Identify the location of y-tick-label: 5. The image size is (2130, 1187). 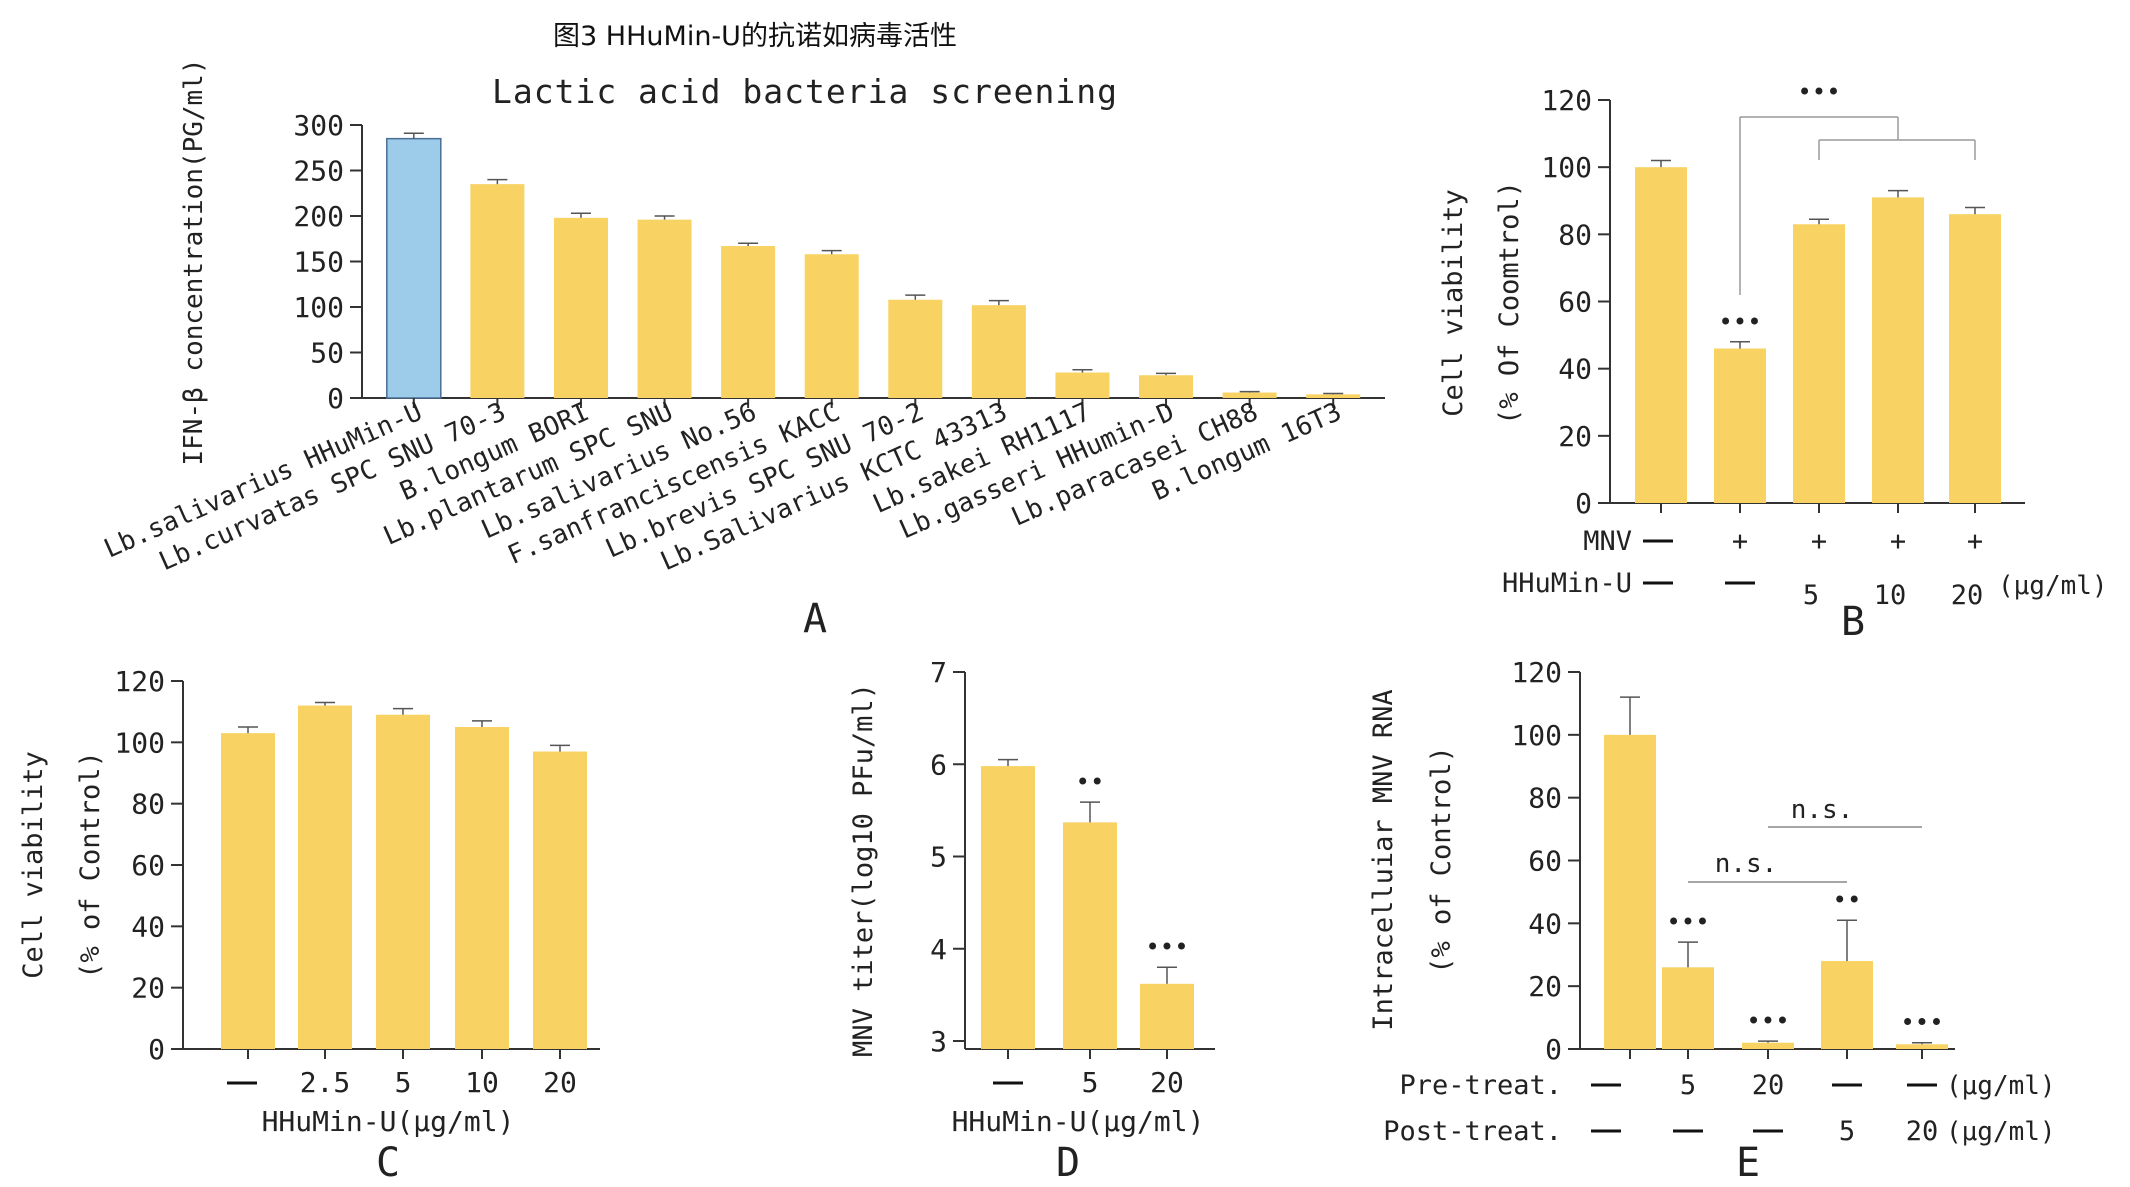
(938, 857).